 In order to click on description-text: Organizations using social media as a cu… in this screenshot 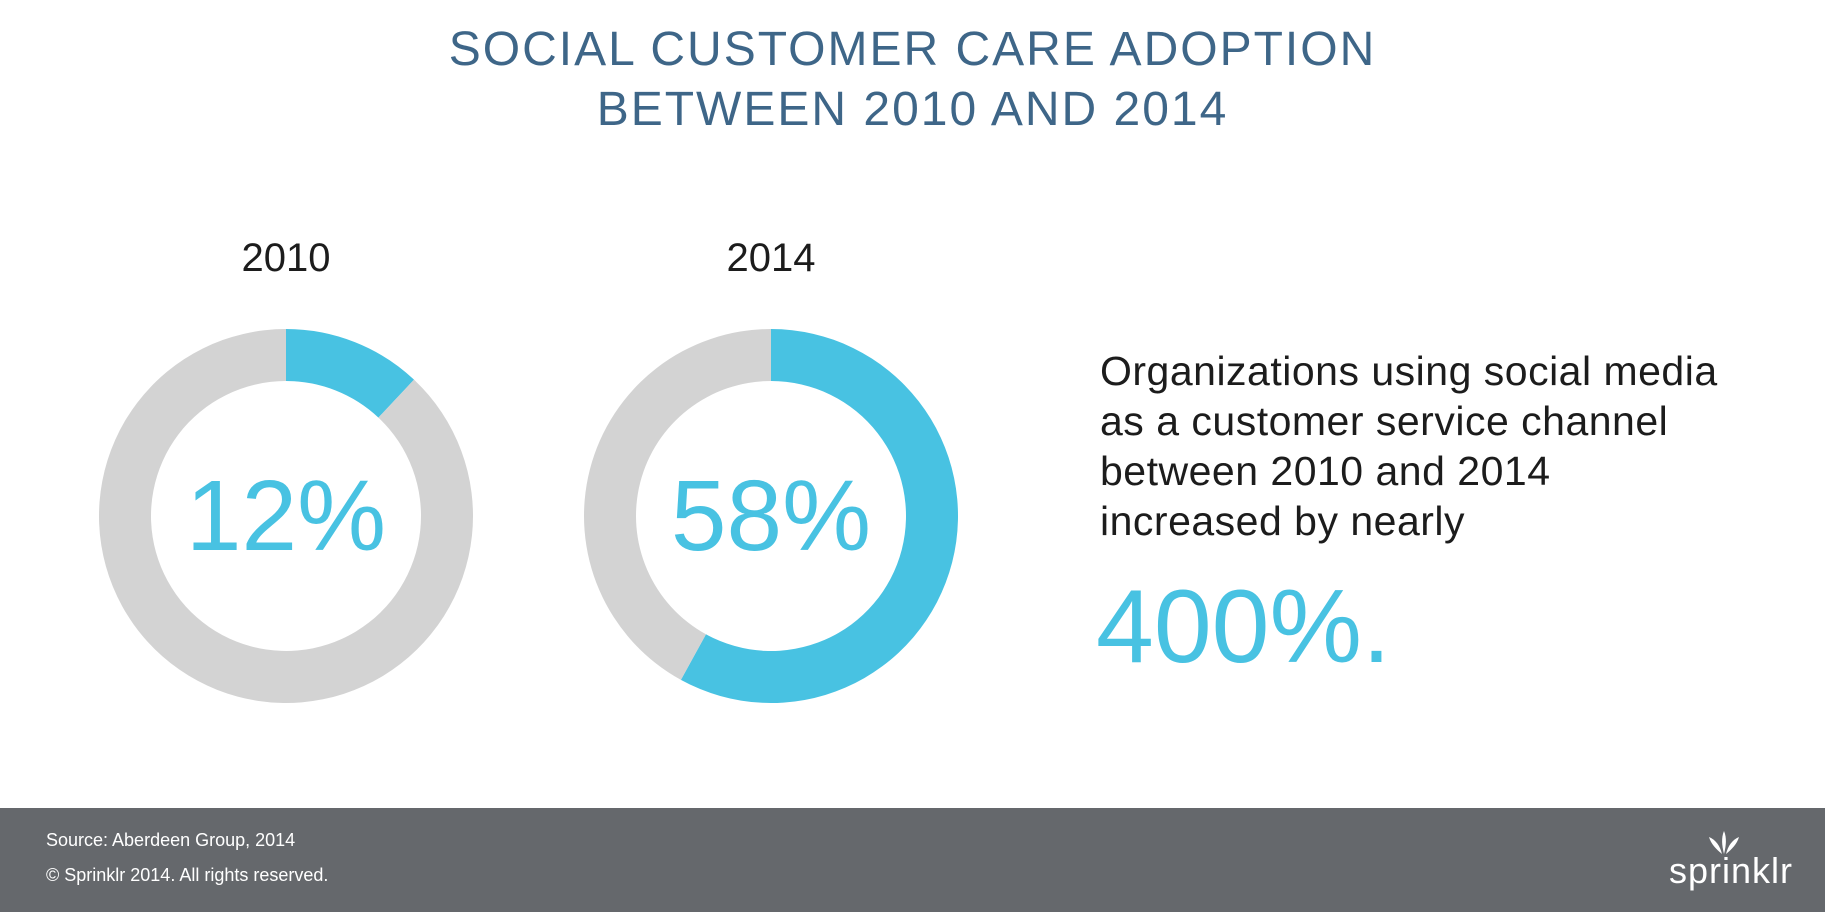, I will do `click(1450, 446)`.